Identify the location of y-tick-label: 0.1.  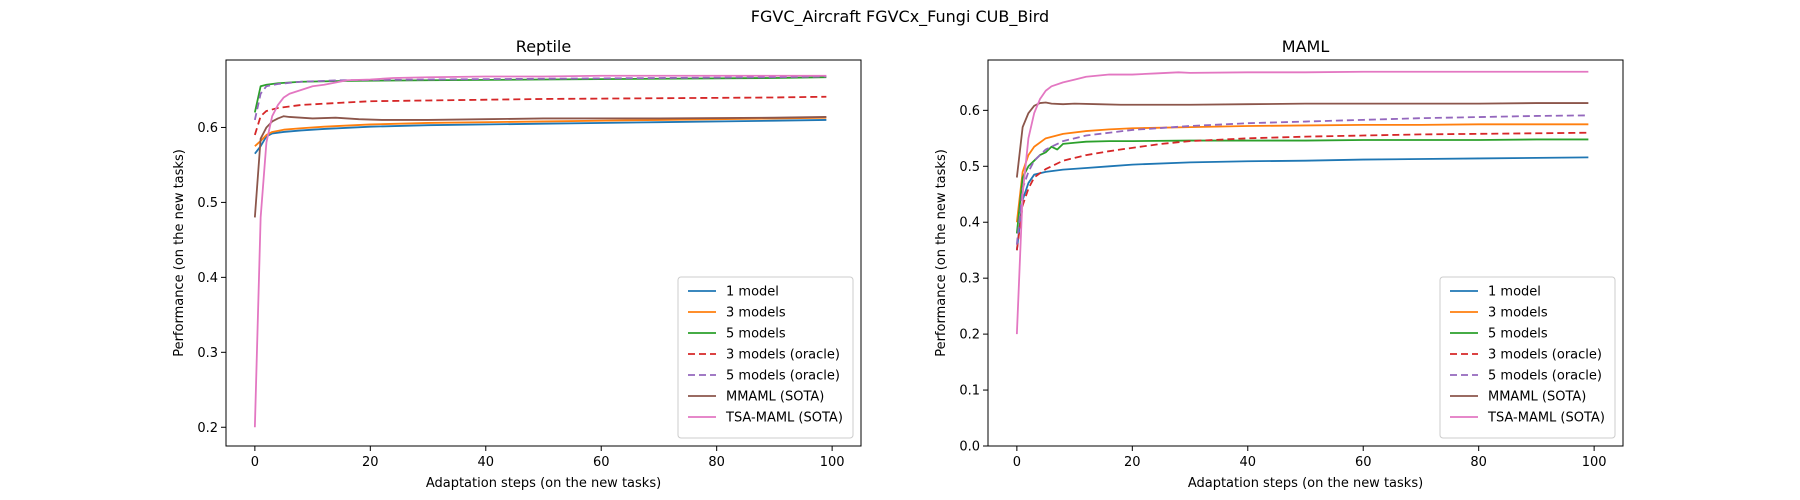
(969, 391).